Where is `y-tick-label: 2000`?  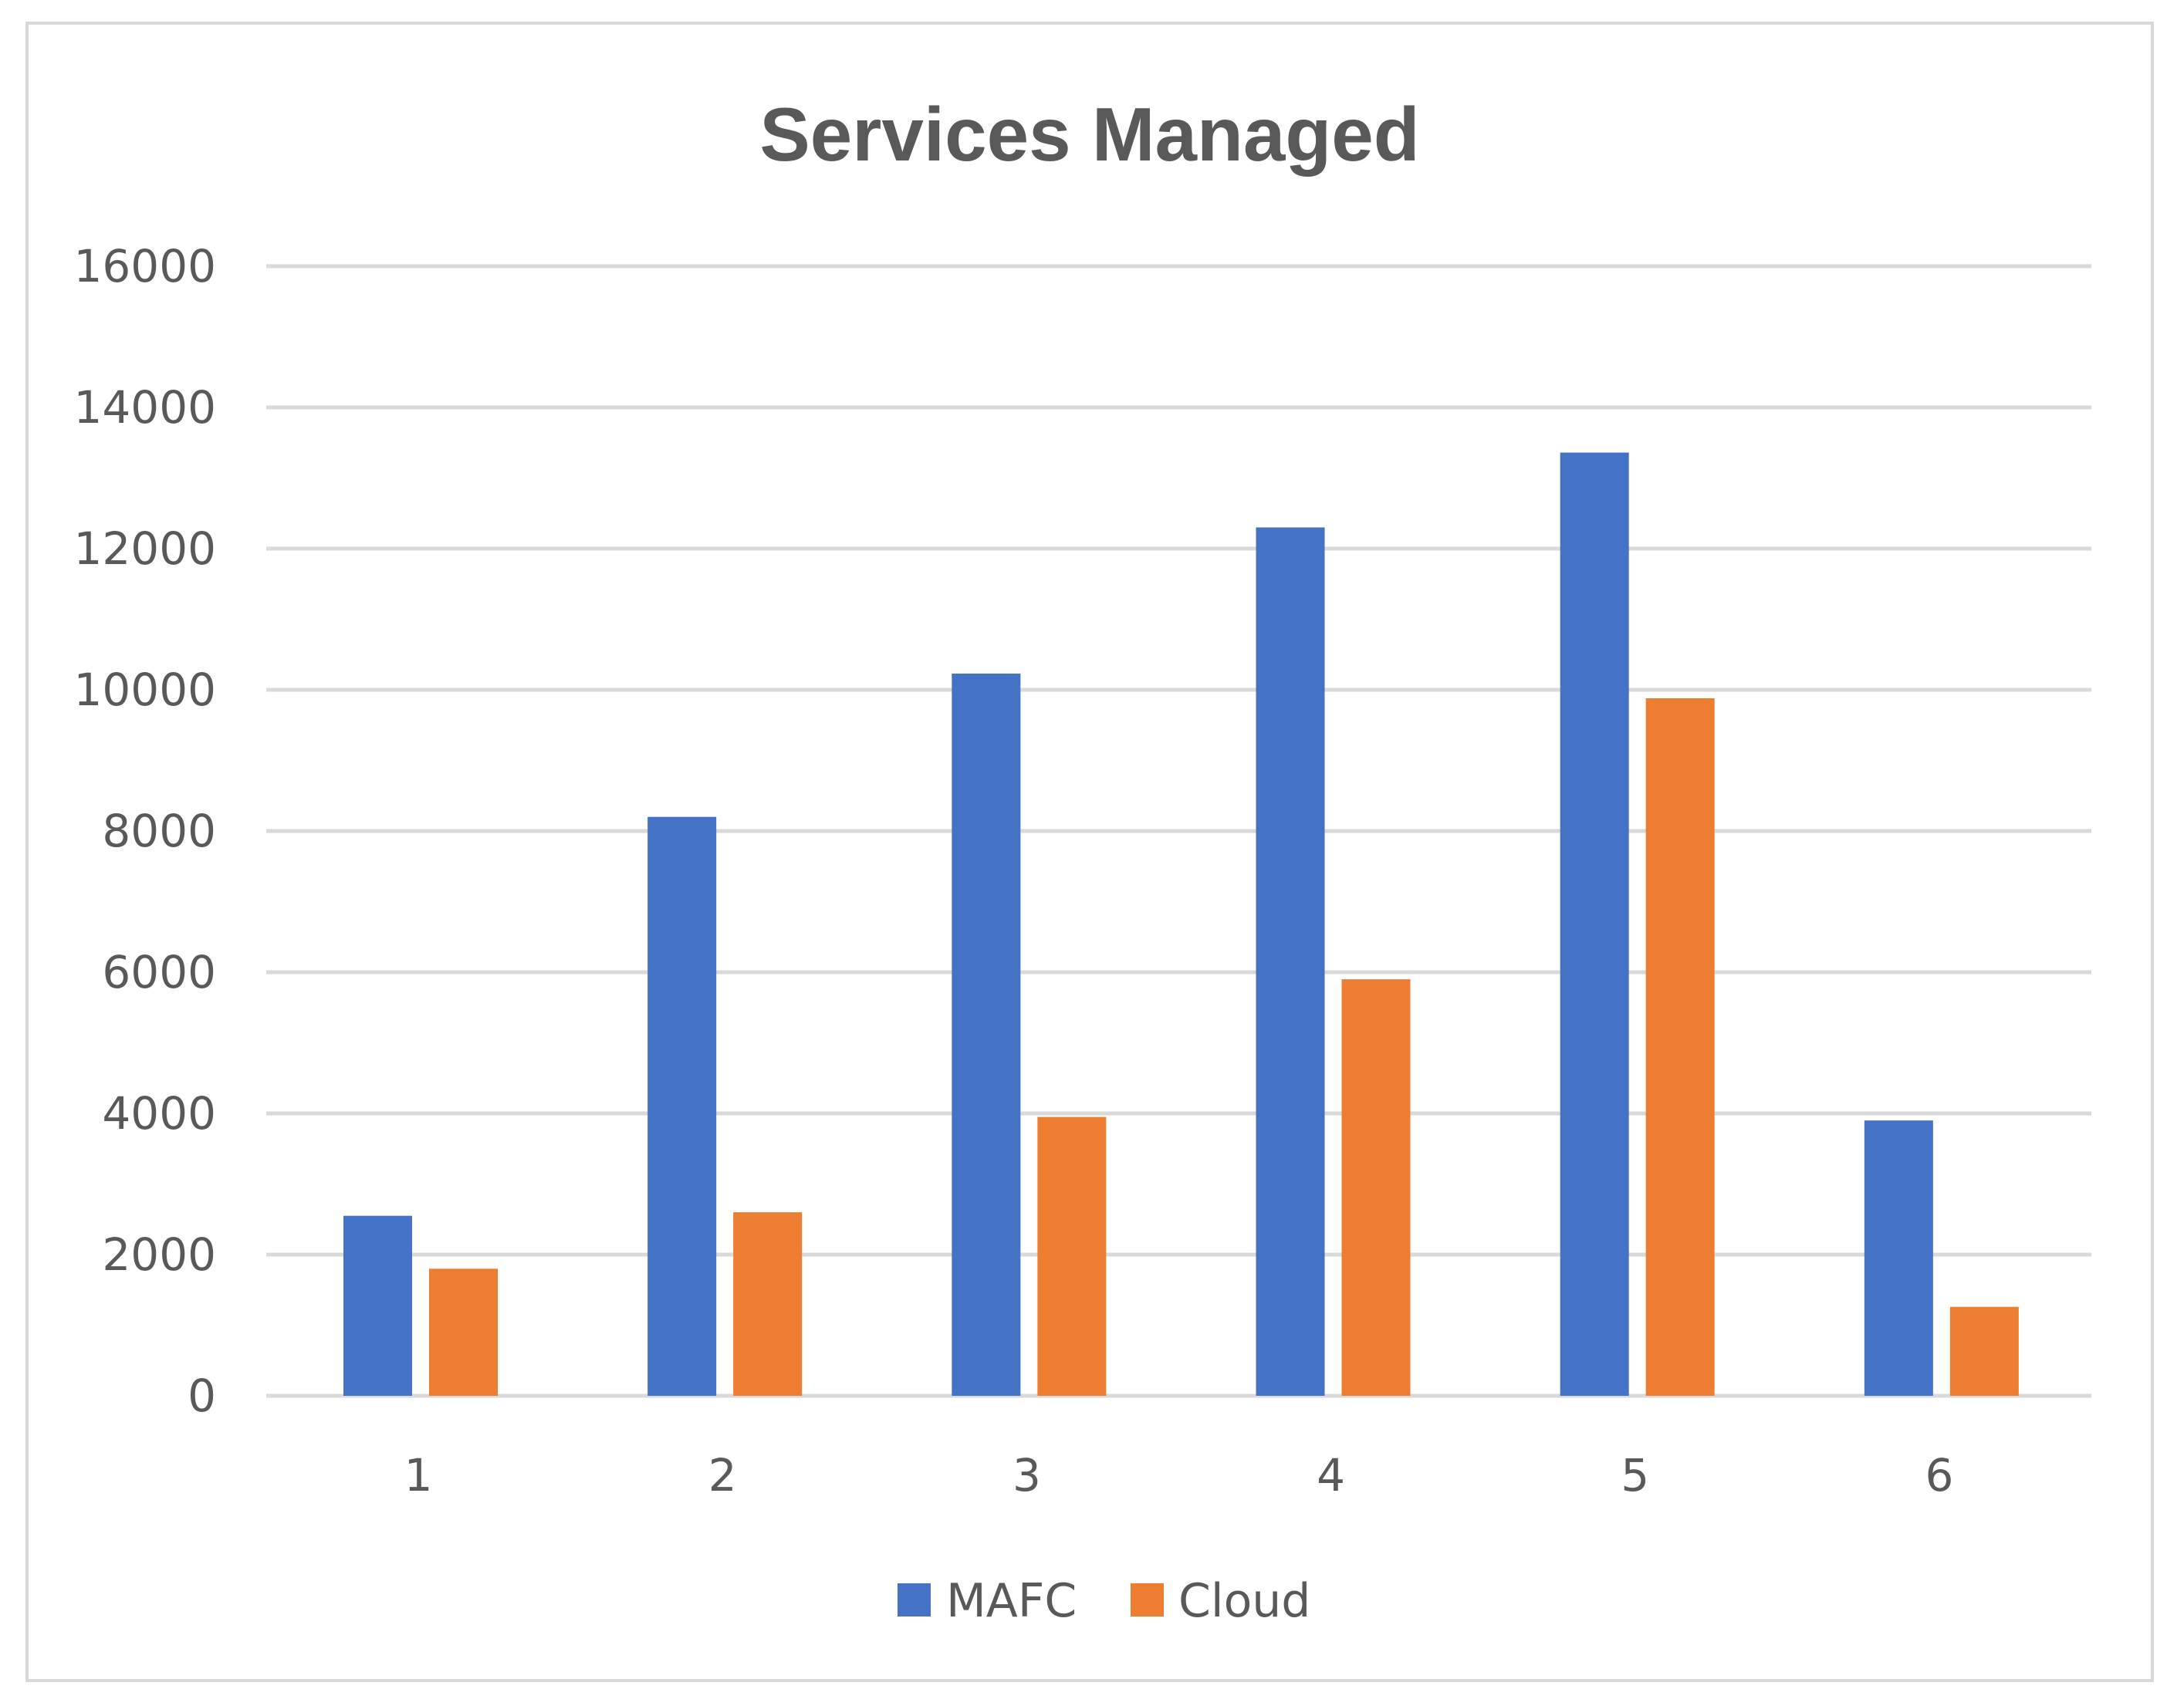
y-tick-label: 2000 is located at coordinates (159, 1254).